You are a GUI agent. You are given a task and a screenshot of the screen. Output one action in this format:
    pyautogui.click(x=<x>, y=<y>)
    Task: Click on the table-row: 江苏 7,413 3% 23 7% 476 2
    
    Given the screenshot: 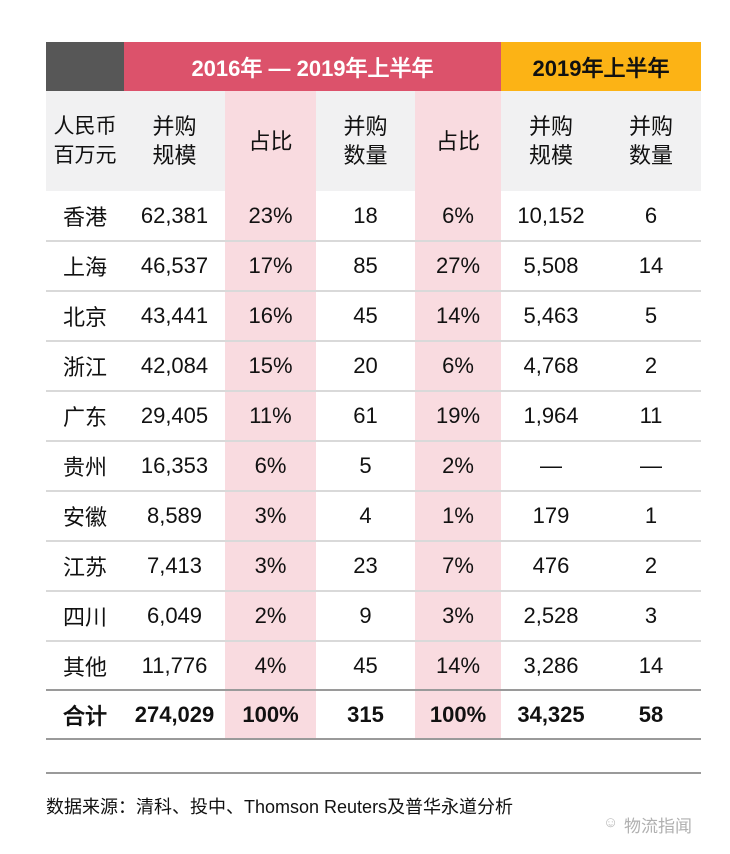 What is the action you would take?
    pyautogui.click(x=373, y=566)
    